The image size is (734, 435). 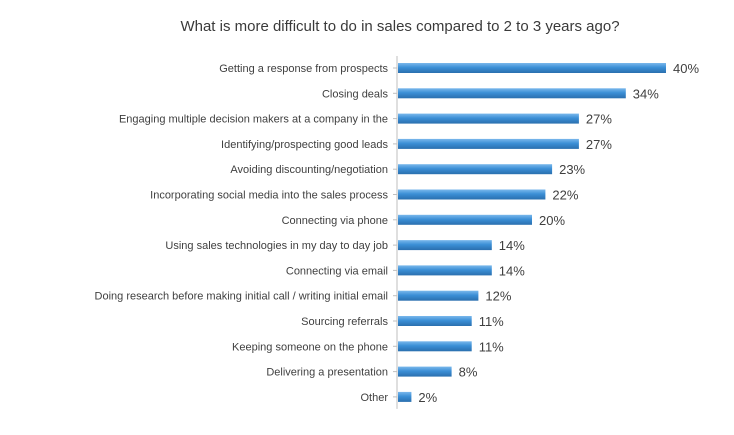 What do you see at coordinates (344, 322) in the screenshot?
I see `category-label: Sourcing referrals` at bounding box center [344, 322].